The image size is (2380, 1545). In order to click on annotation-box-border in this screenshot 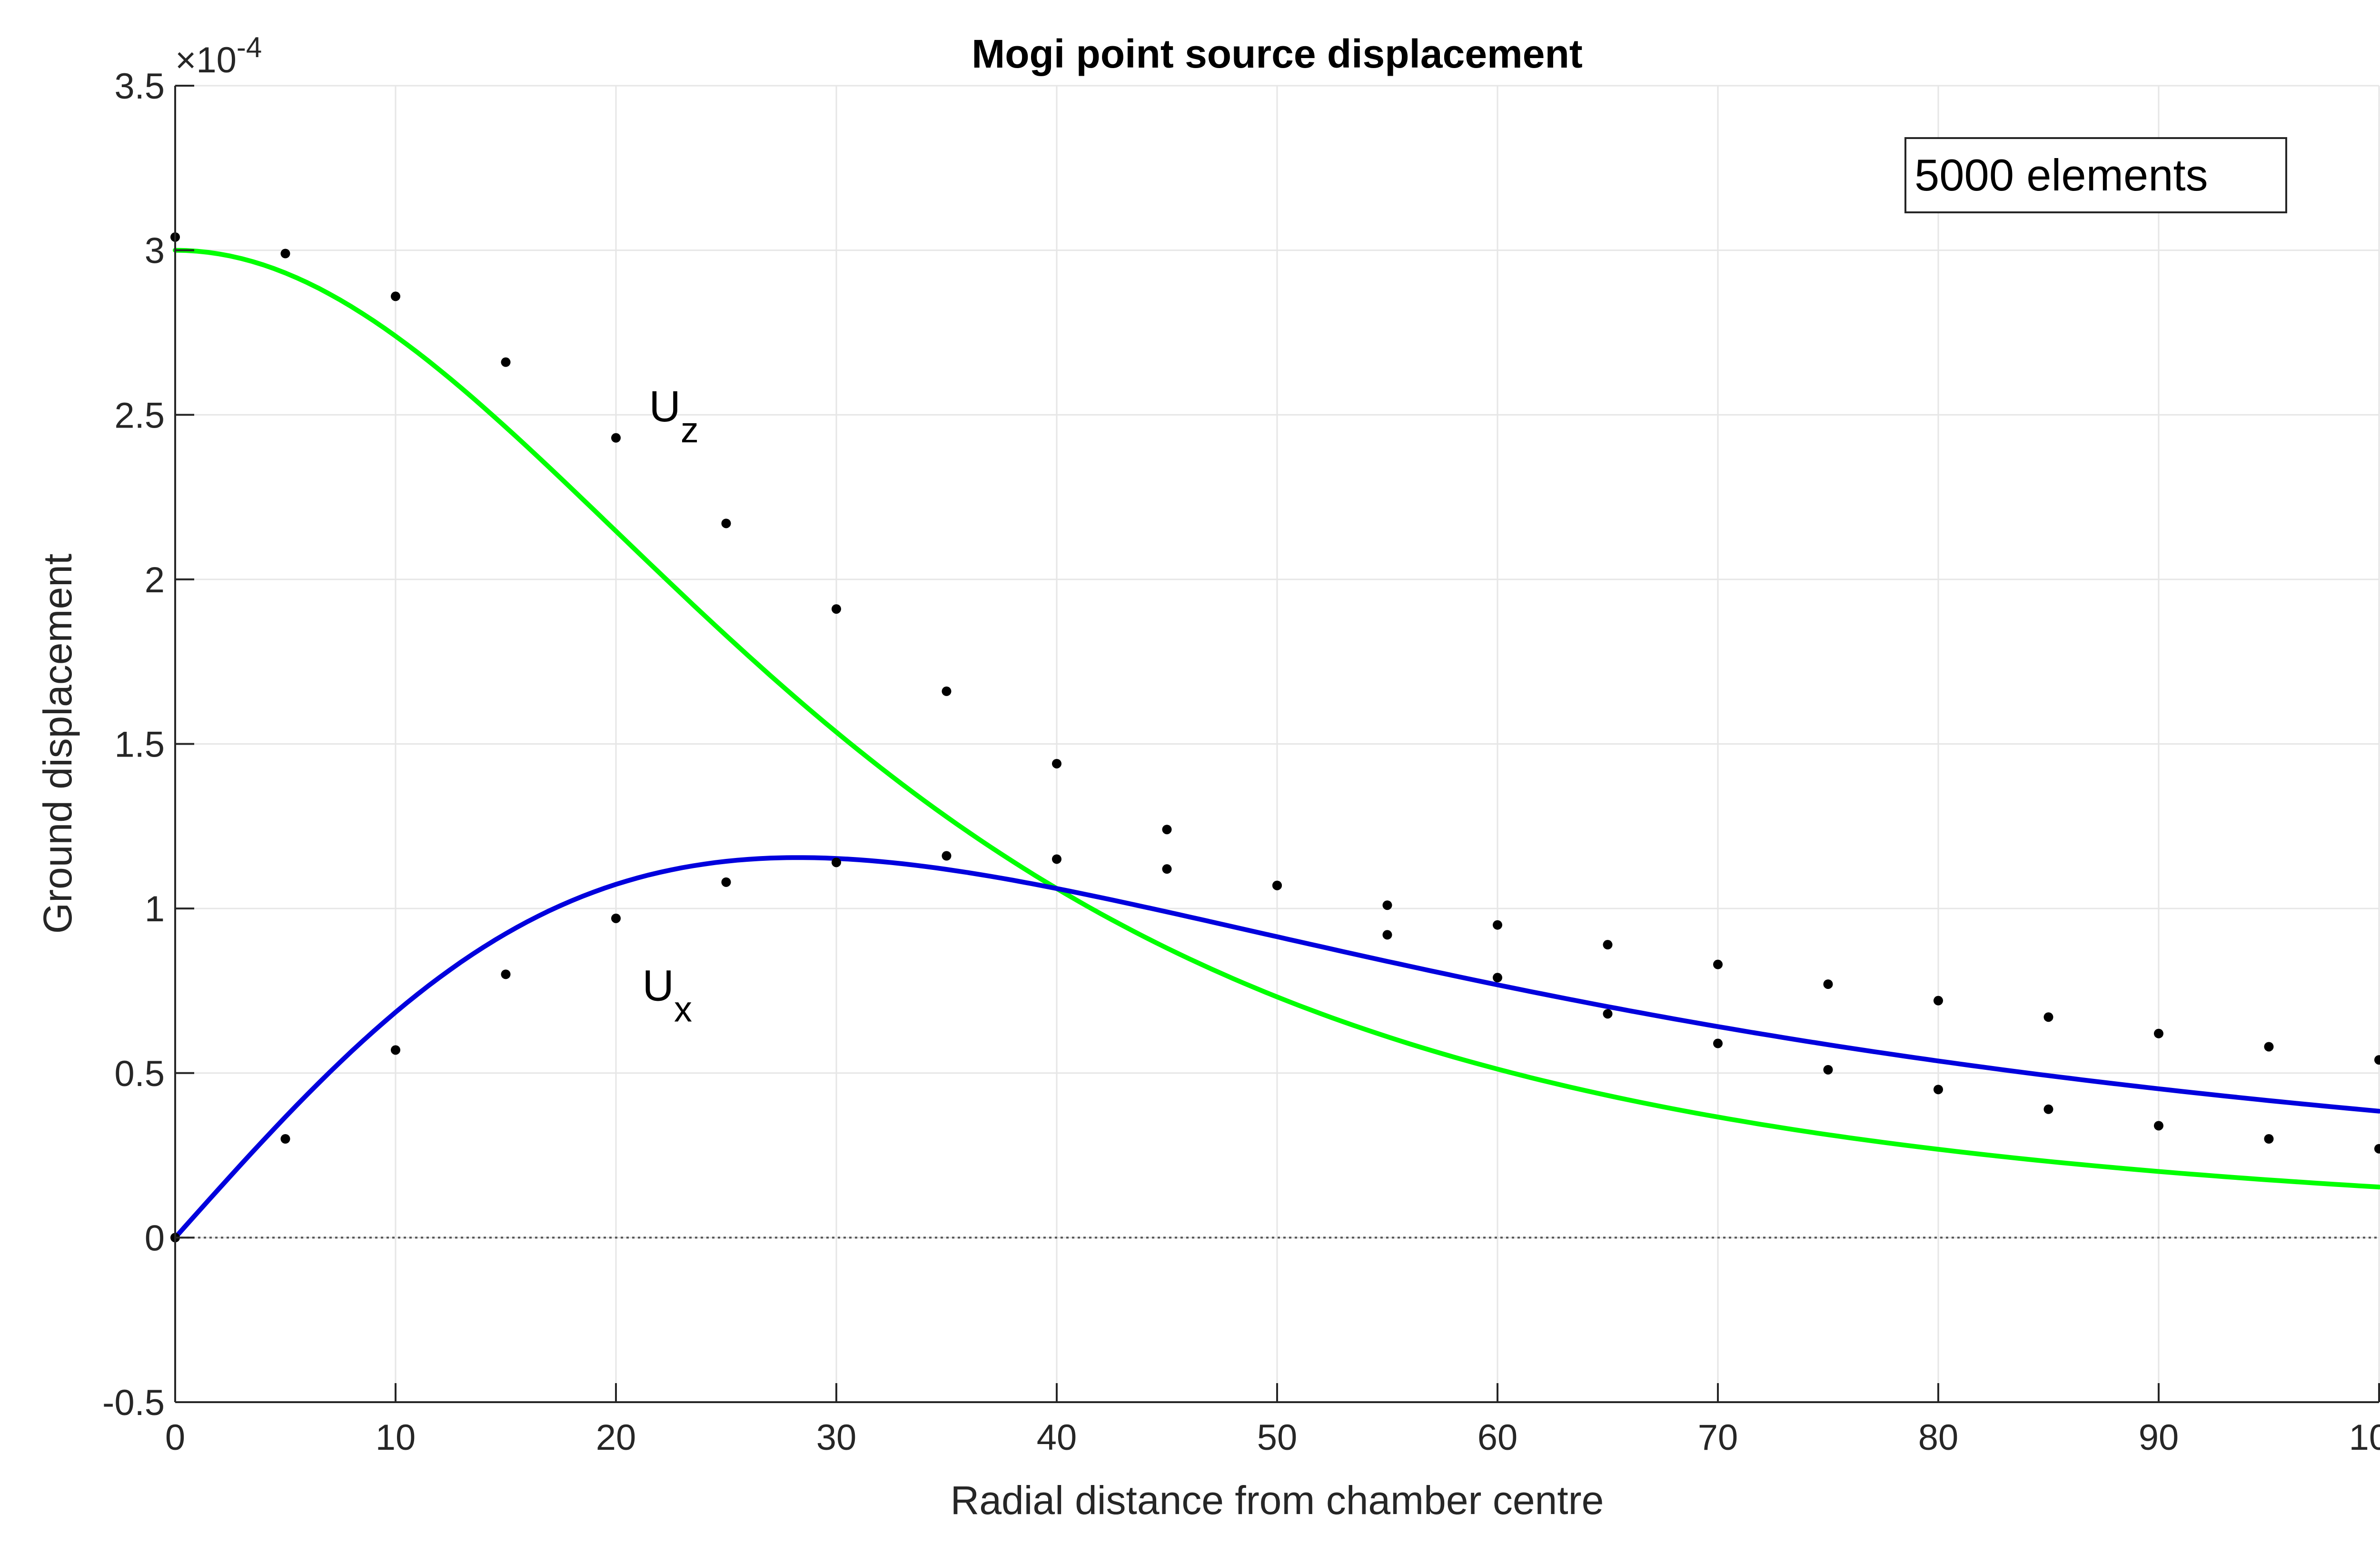, I will do `click(2095, 175)`.